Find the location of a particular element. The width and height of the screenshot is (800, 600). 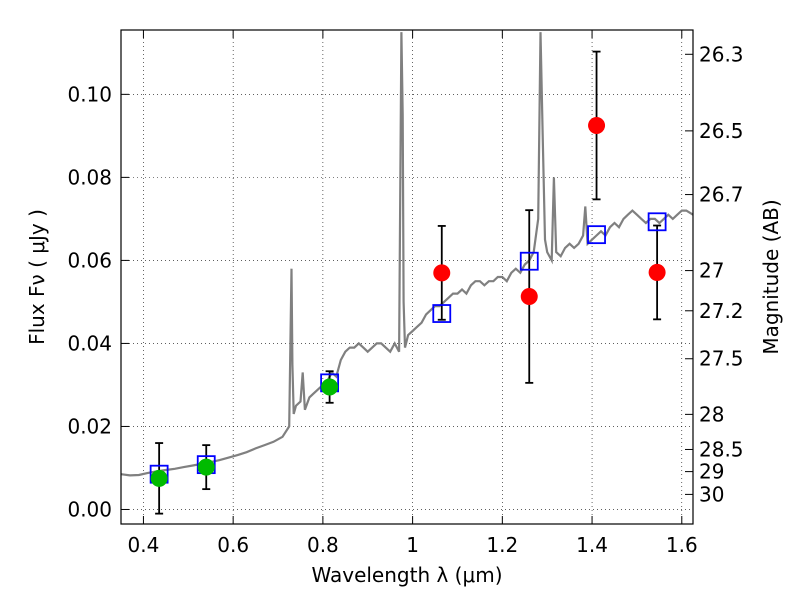

right-tick-label: 26.3 is located at coordinates (721, 54).